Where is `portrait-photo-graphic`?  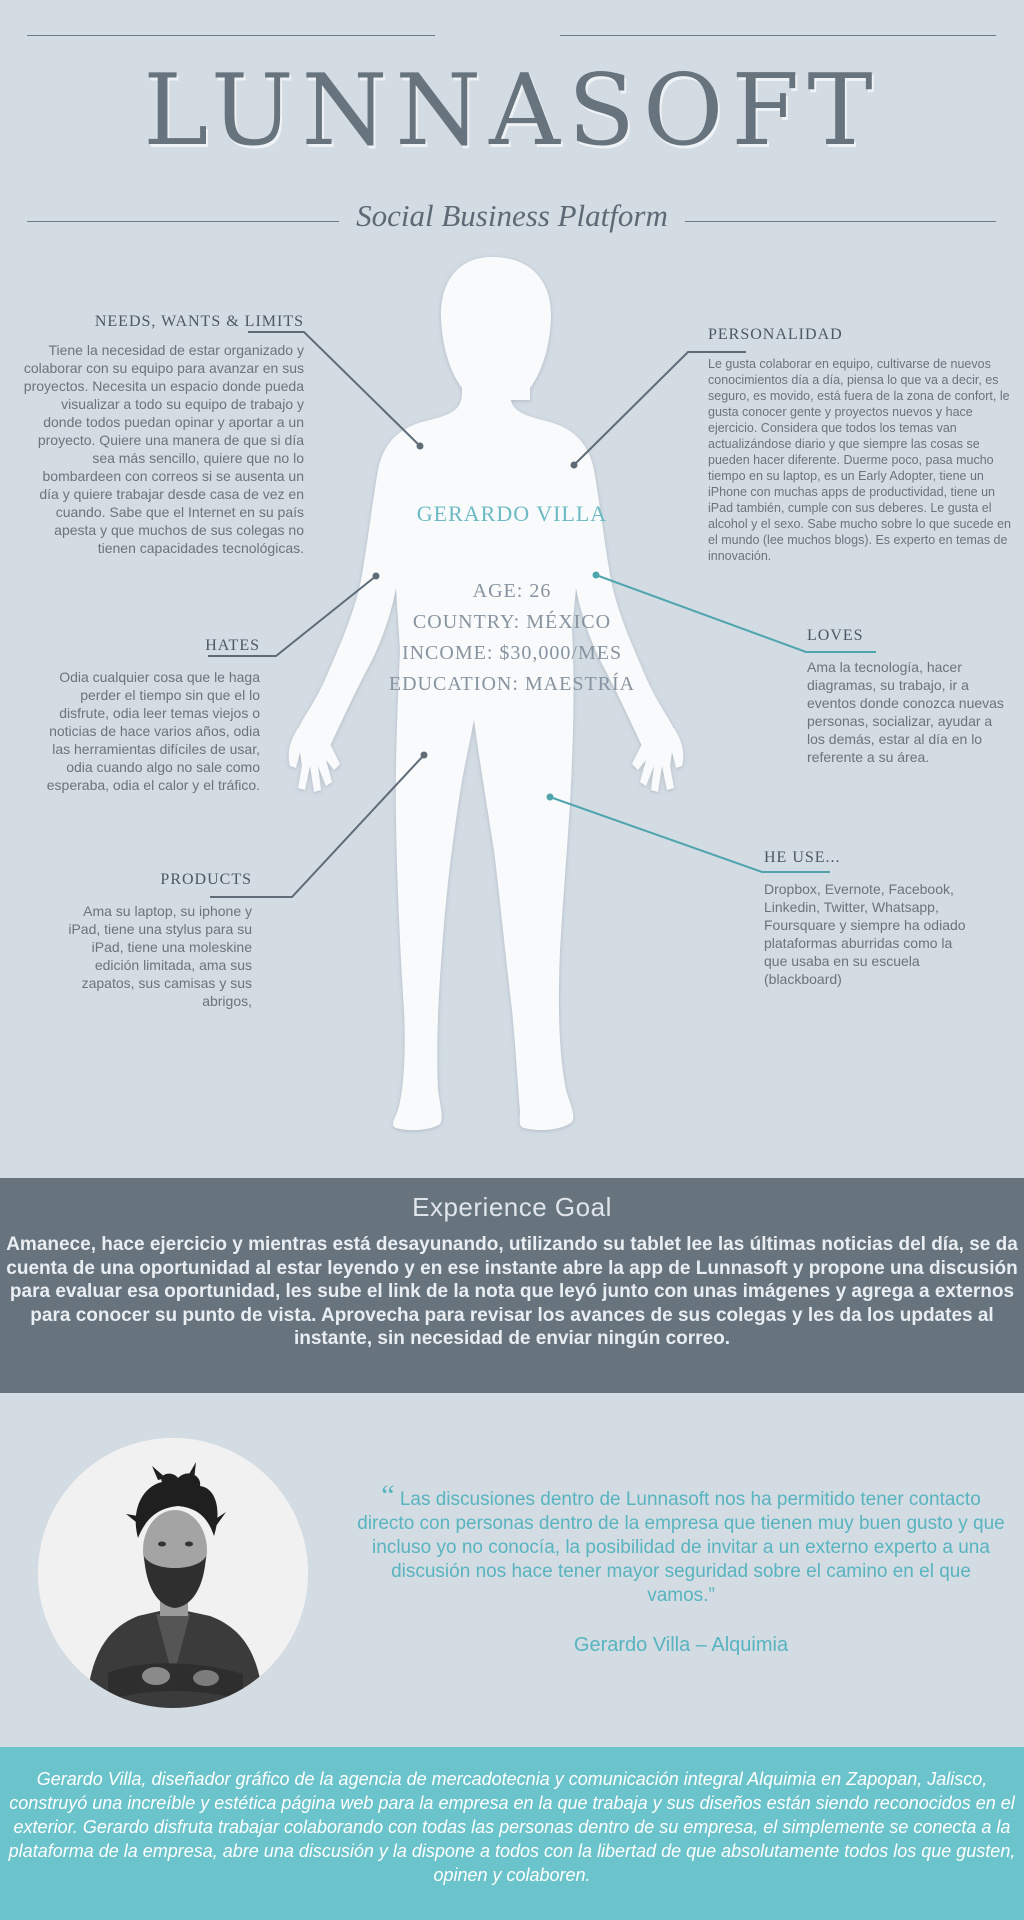
portrait-photo-graphic is located at coordinates (173, 1573).